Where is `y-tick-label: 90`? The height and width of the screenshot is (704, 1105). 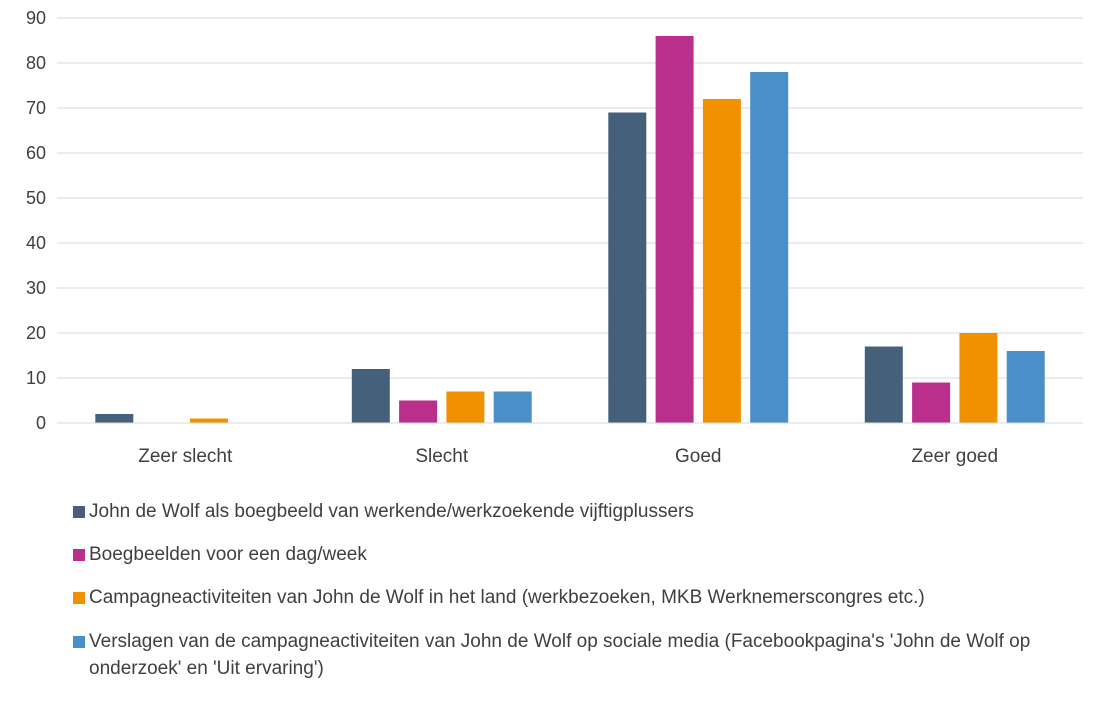 y-tick-label: 90 is located at coordinates (36, 18).